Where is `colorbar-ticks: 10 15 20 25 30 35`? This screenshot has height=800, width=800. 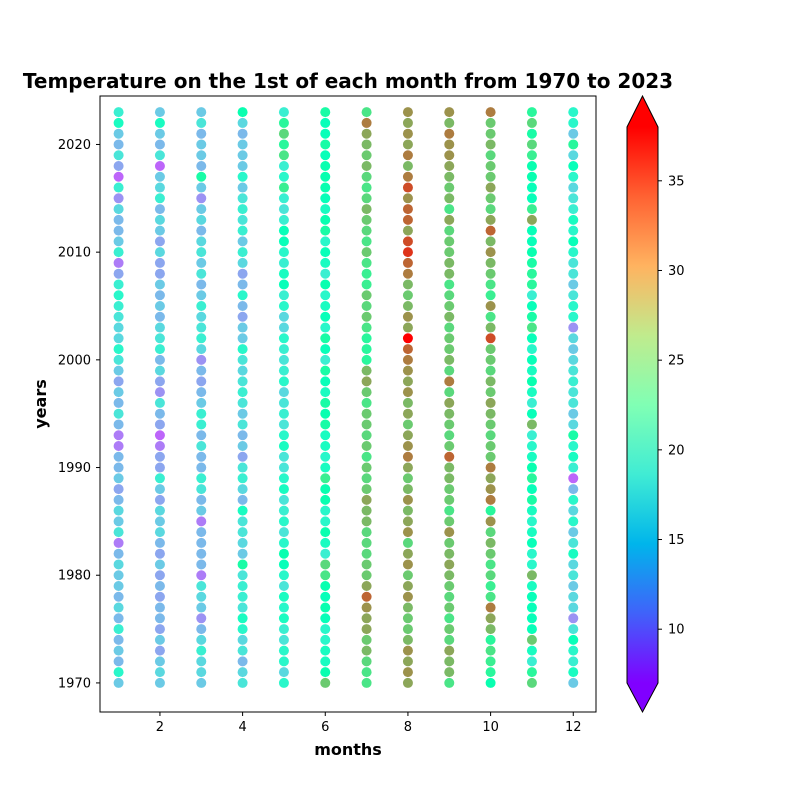
colorbar-ticks: 10 15 20 25 30 35 is located at coordinates (671, 406).